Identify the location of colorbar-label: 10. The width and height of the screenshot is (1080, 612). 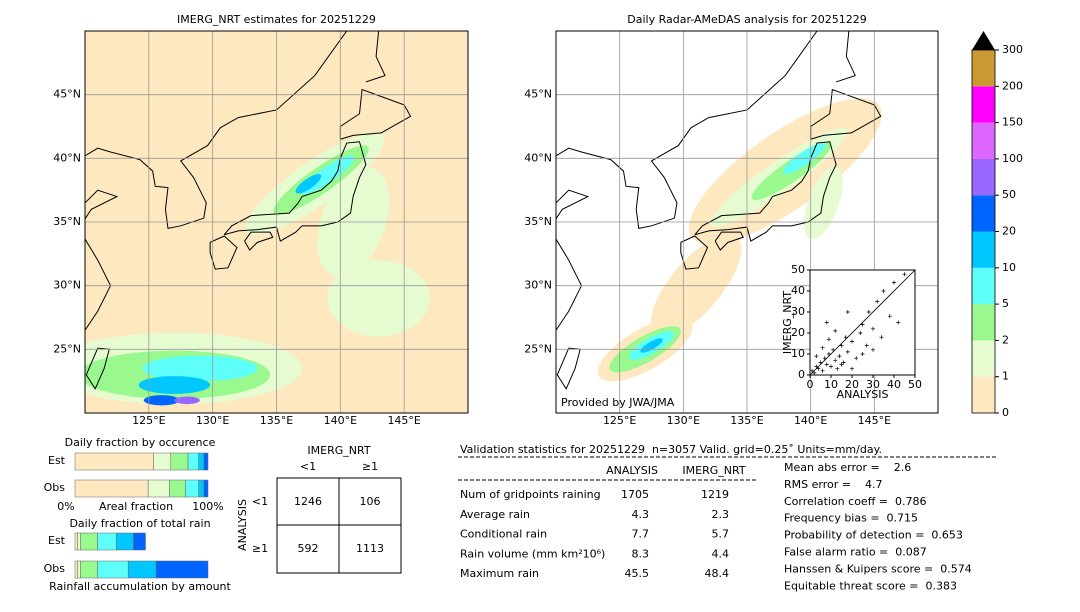
(1009, 267).